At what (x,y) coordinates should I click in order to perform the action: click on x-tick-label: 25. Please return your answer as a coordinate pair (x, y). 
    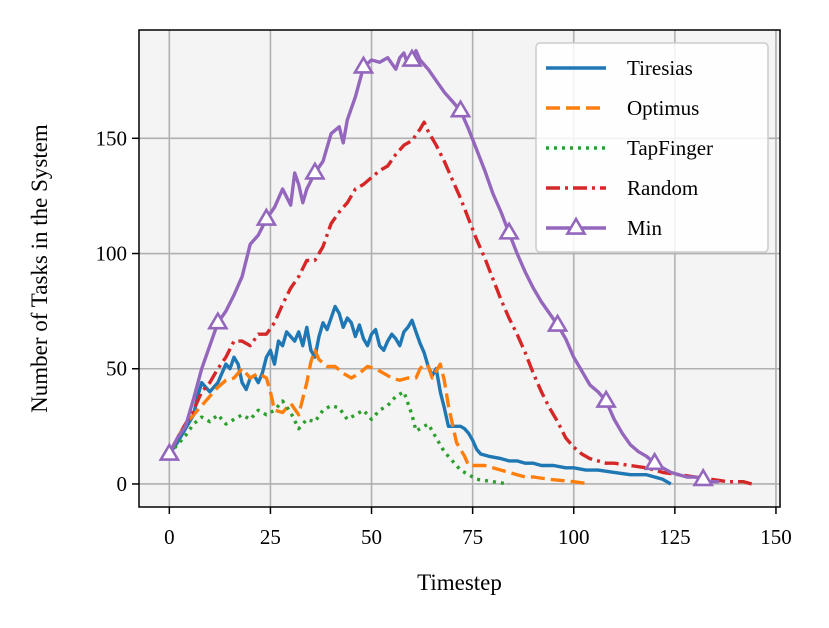
    Looking at the image, I should click on (270, 537).